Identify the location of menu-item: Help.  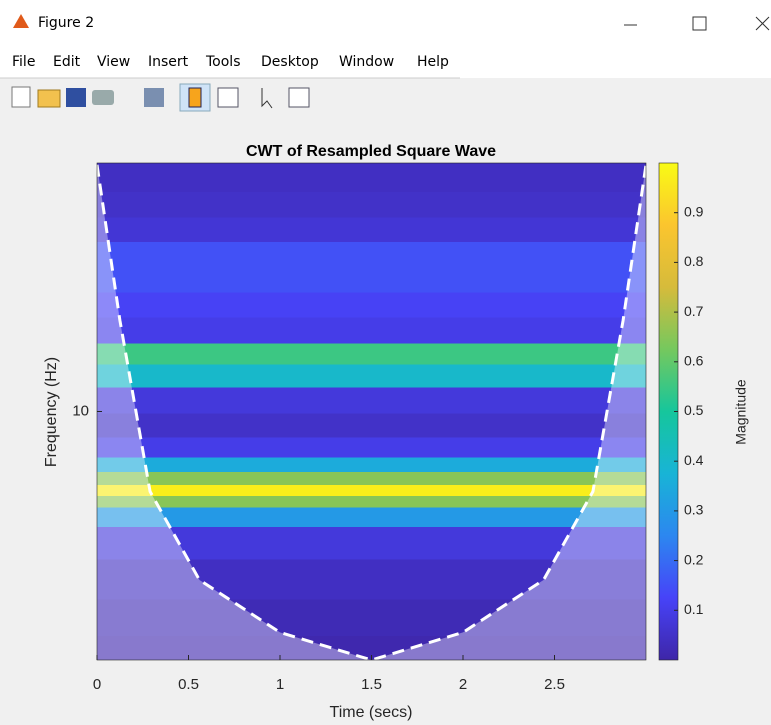
(433, 62).